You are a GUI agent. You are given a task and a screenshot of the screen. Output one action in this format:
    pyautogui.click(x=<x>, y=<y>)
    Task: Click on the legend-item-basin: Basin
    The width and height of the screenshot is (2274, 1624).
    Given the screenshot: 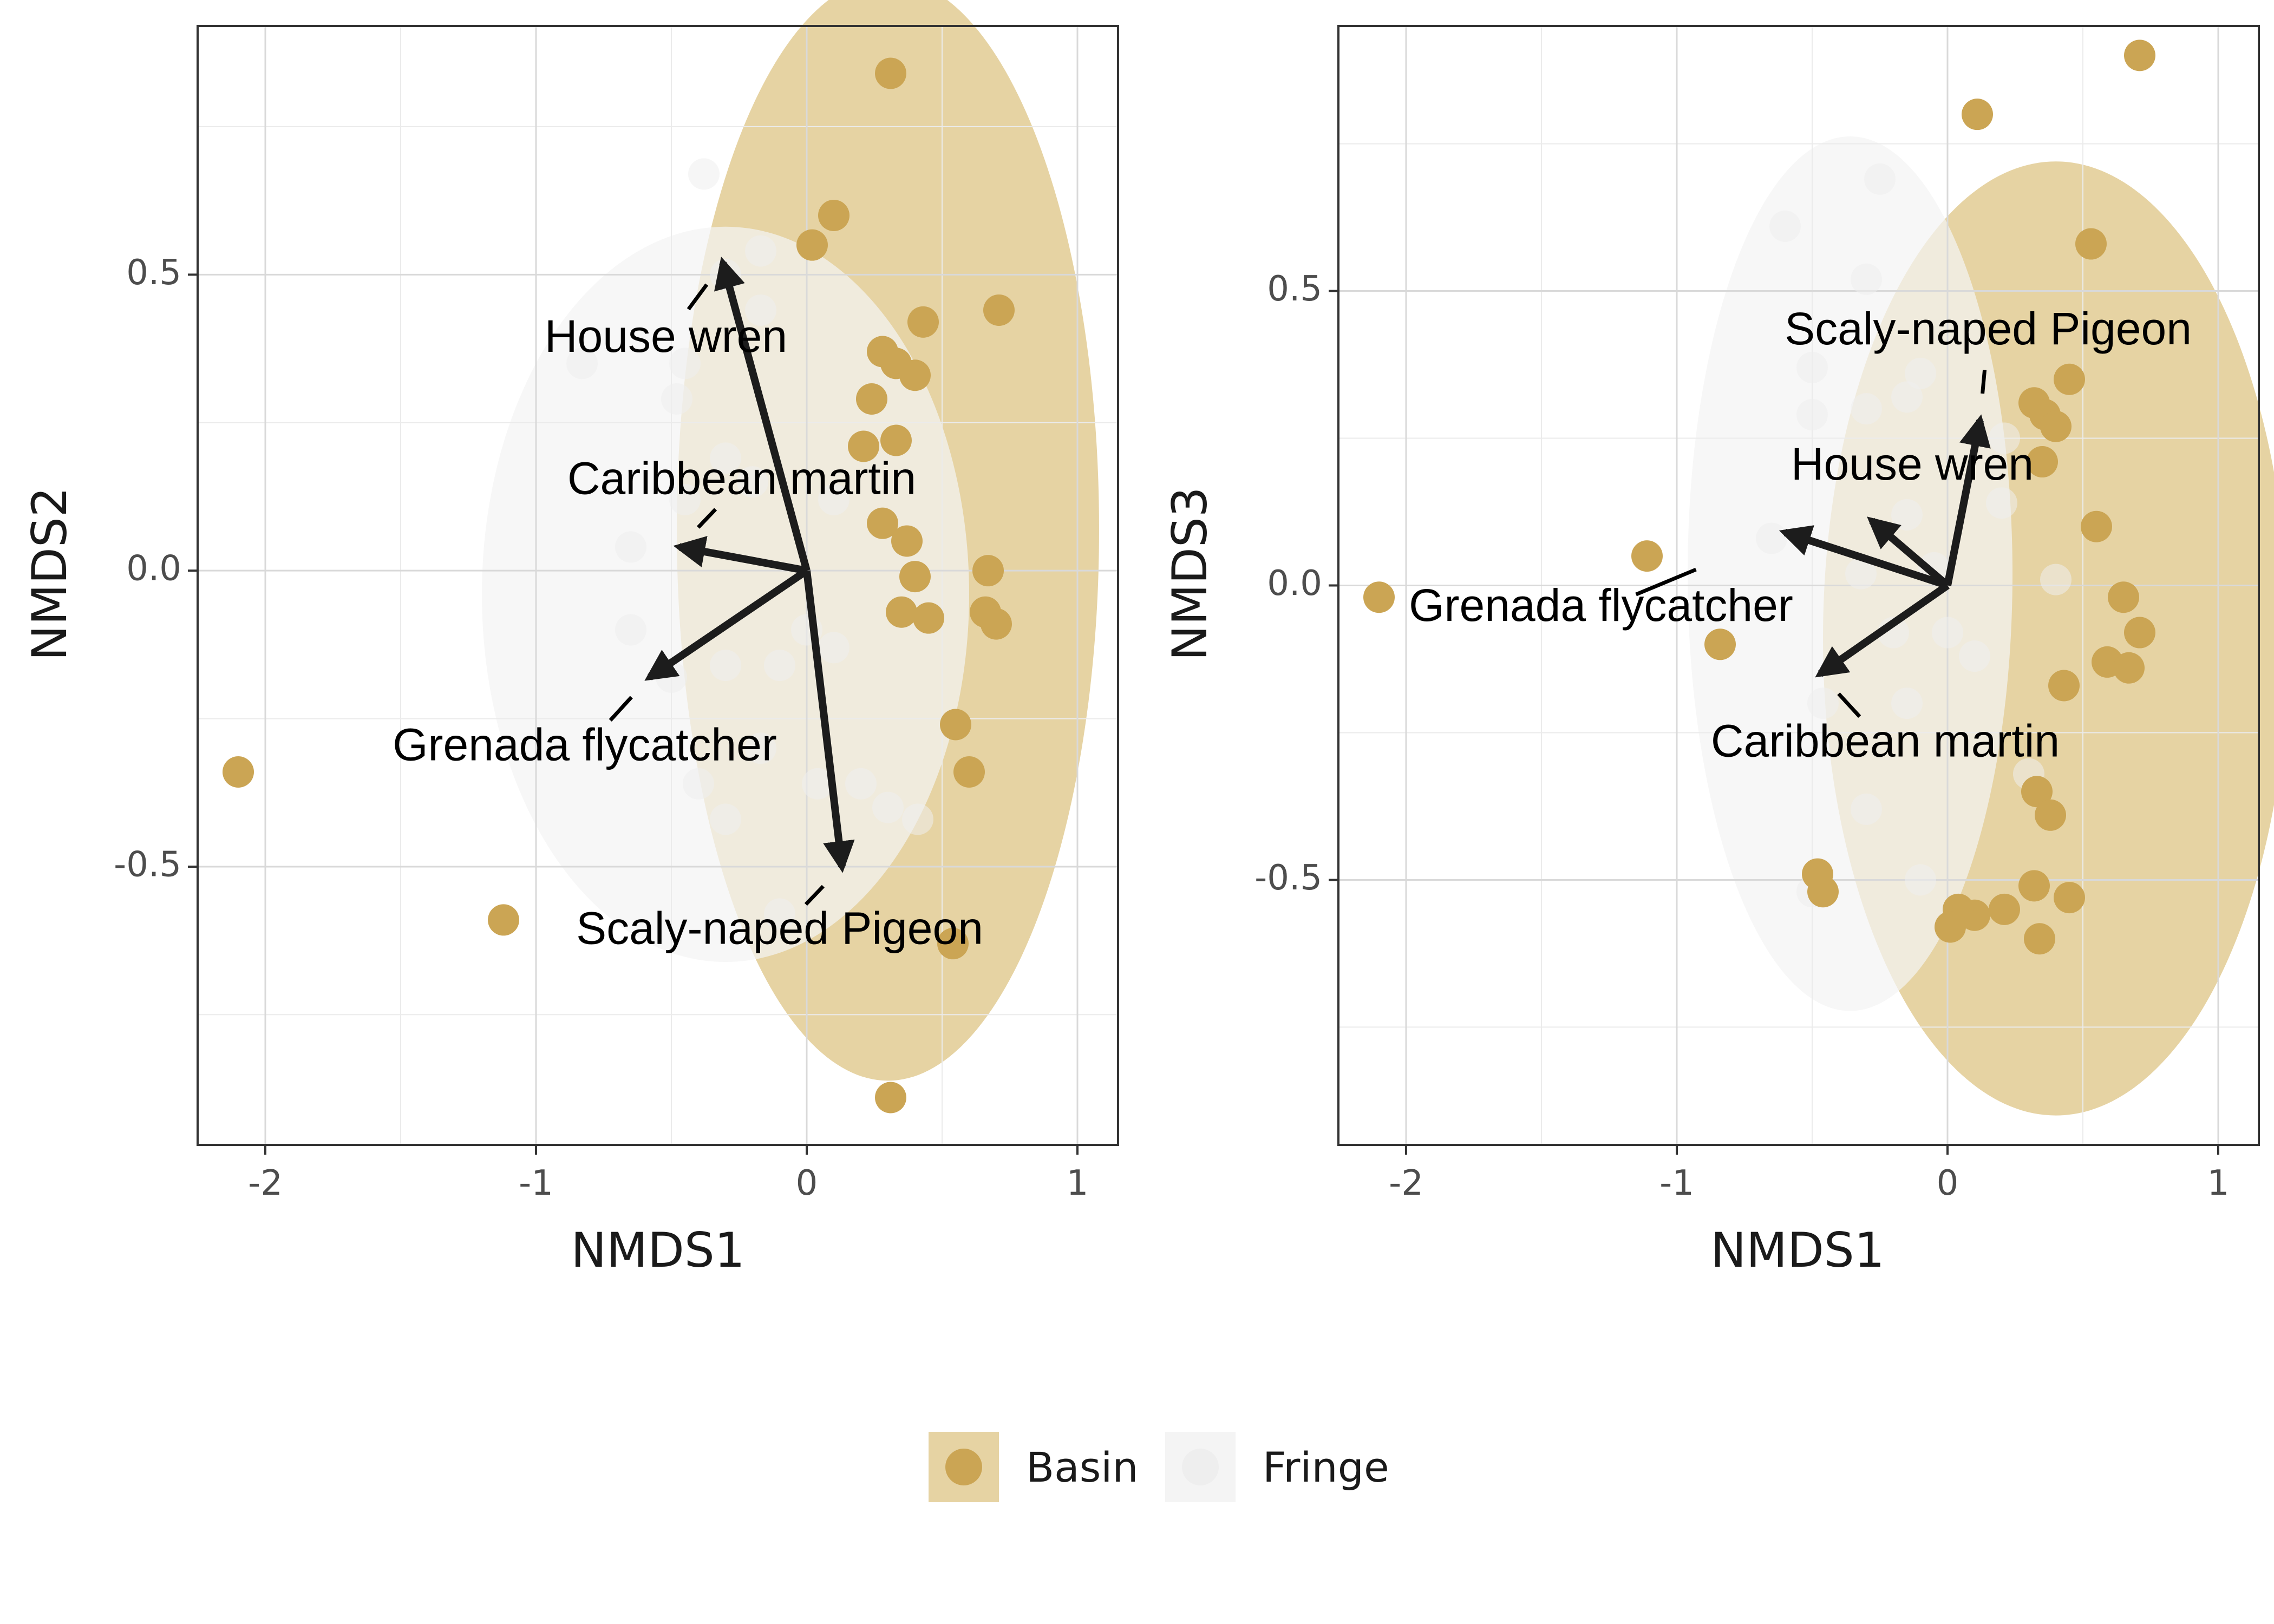 What is the action you would take?
    pyautogui.click(x=1034, y=1467)
    